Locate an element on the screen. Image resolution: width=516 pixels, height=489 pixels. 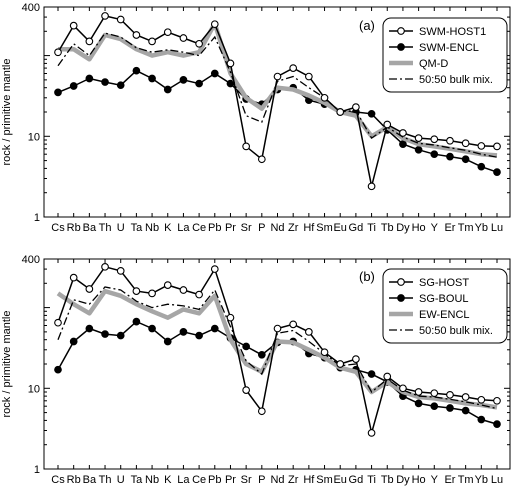
x-tick-label: Pb is located at coordinates (214, 480).